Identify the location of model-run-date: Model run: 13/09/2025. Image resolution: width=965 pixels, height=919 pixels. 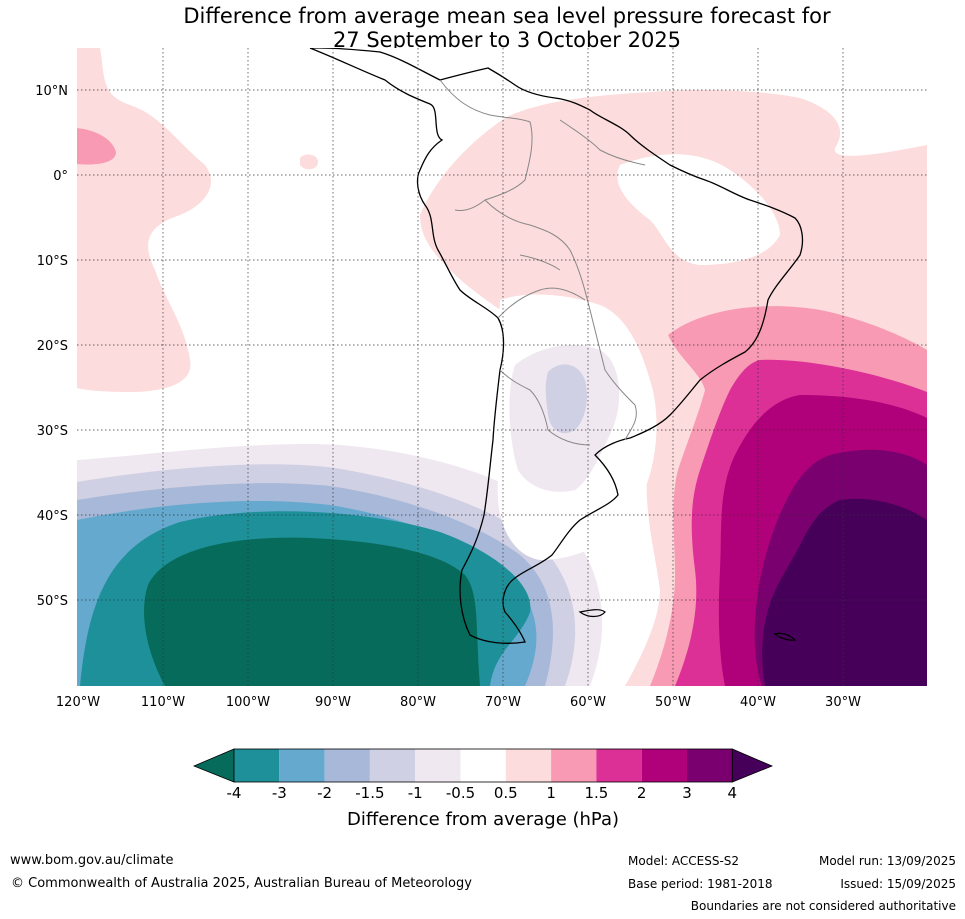
(887, 861).